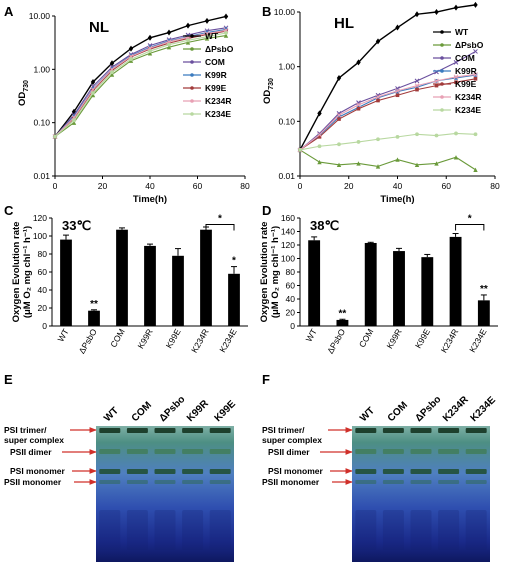  I want to click on condition-label: HL, so click(344, 23).